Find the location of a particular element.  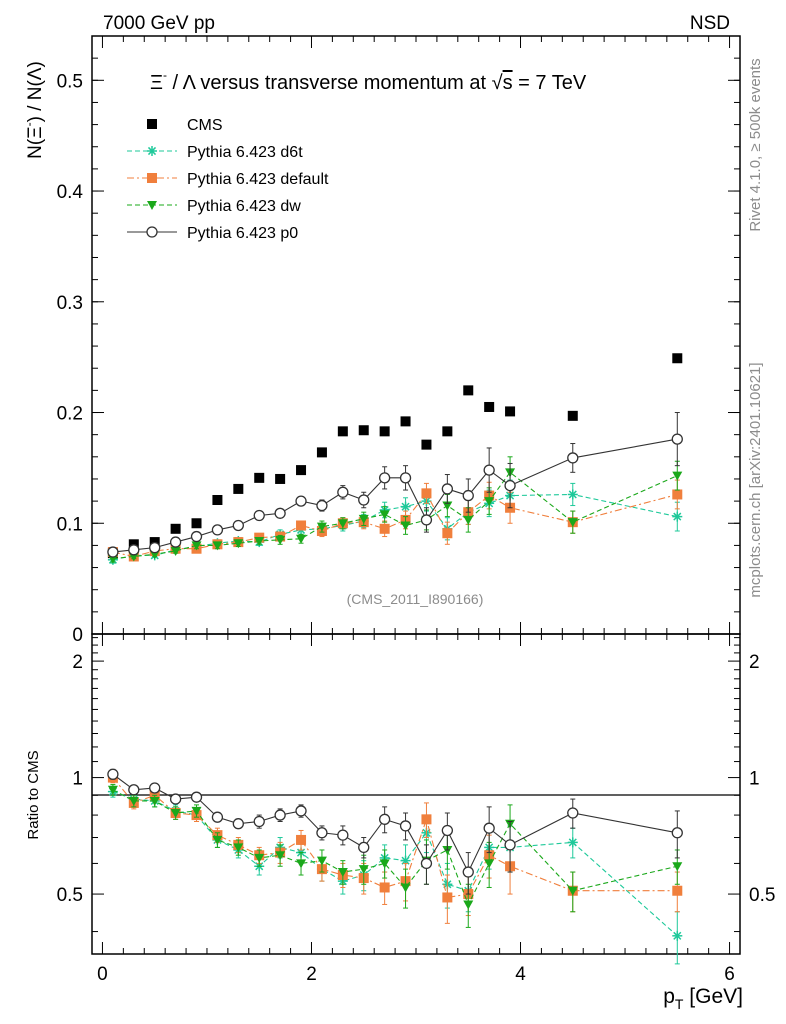

x-tick-label: 0 is located at coordinates (102, 974).